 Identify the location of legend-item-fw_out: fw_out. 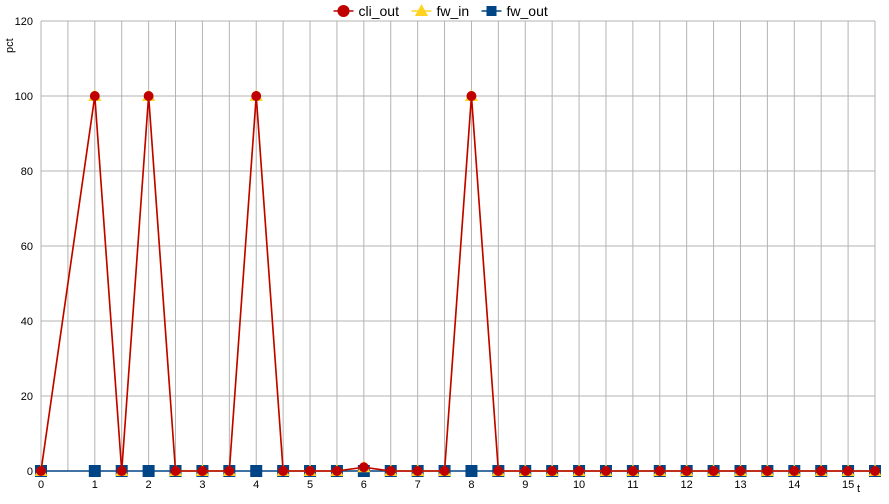
(514, 11).